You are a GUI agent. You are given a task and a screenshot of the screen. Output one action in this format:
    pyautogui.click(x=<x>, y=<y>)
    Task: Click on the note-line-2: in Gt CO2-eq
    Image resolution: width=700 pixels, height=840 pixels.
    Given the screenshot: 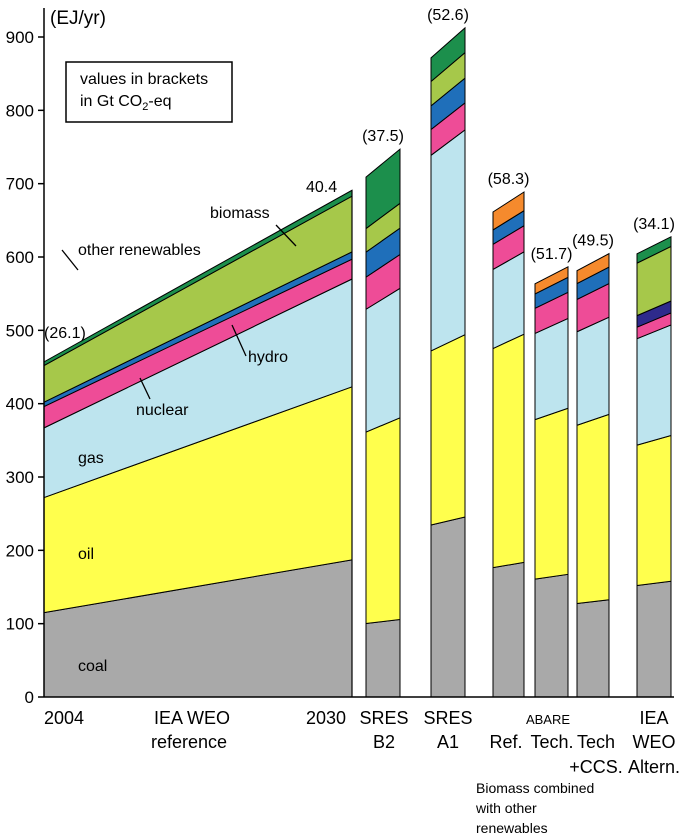 What is the action you would take?
    pyautogui.click(x=125, y=103)
    